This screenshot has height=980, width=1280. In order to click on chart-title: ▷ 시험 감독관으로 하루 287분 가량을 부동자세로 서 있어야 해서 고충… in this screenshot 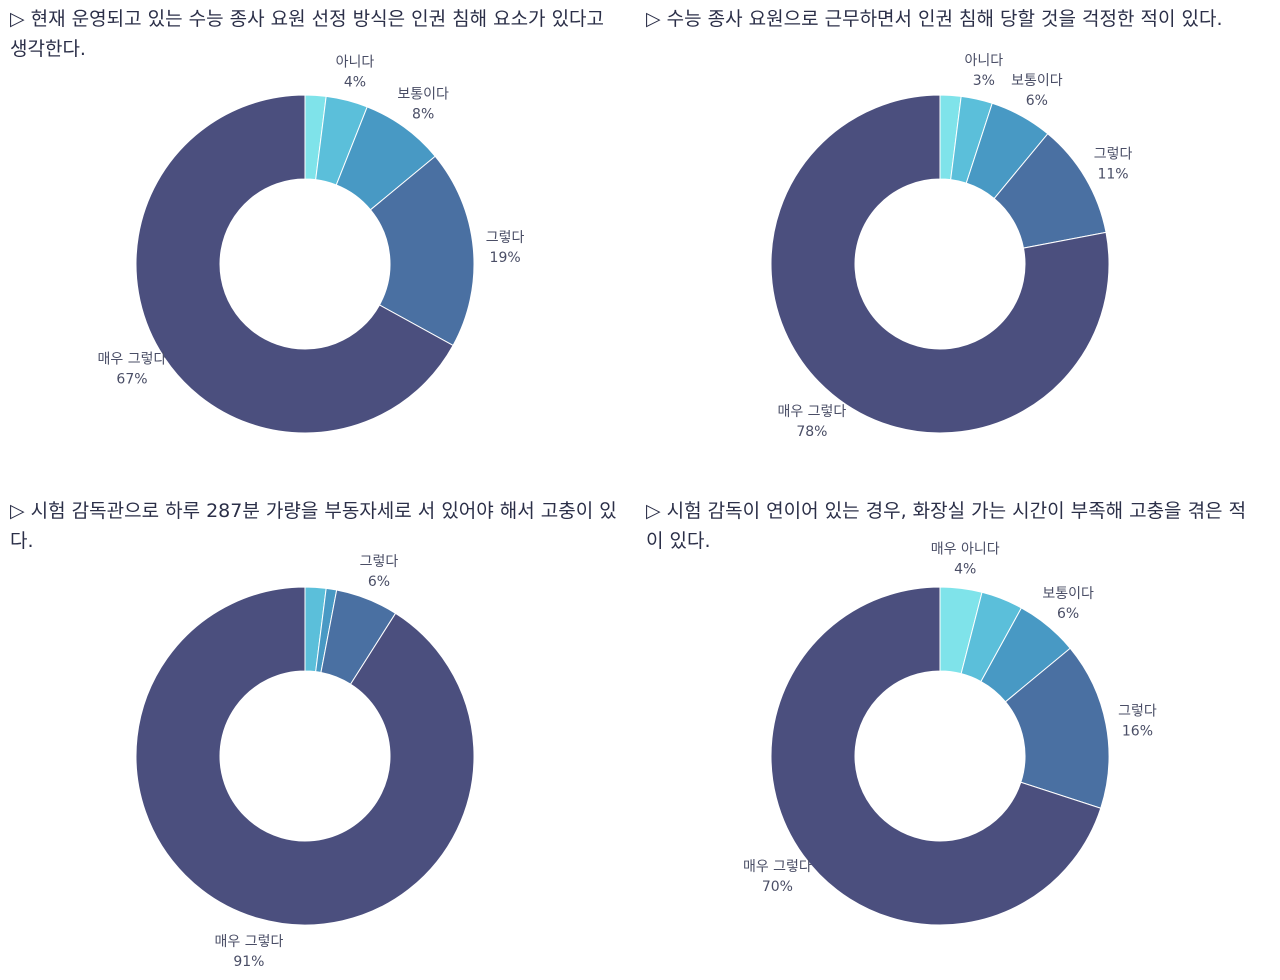, I will do `click(313, 526)`.